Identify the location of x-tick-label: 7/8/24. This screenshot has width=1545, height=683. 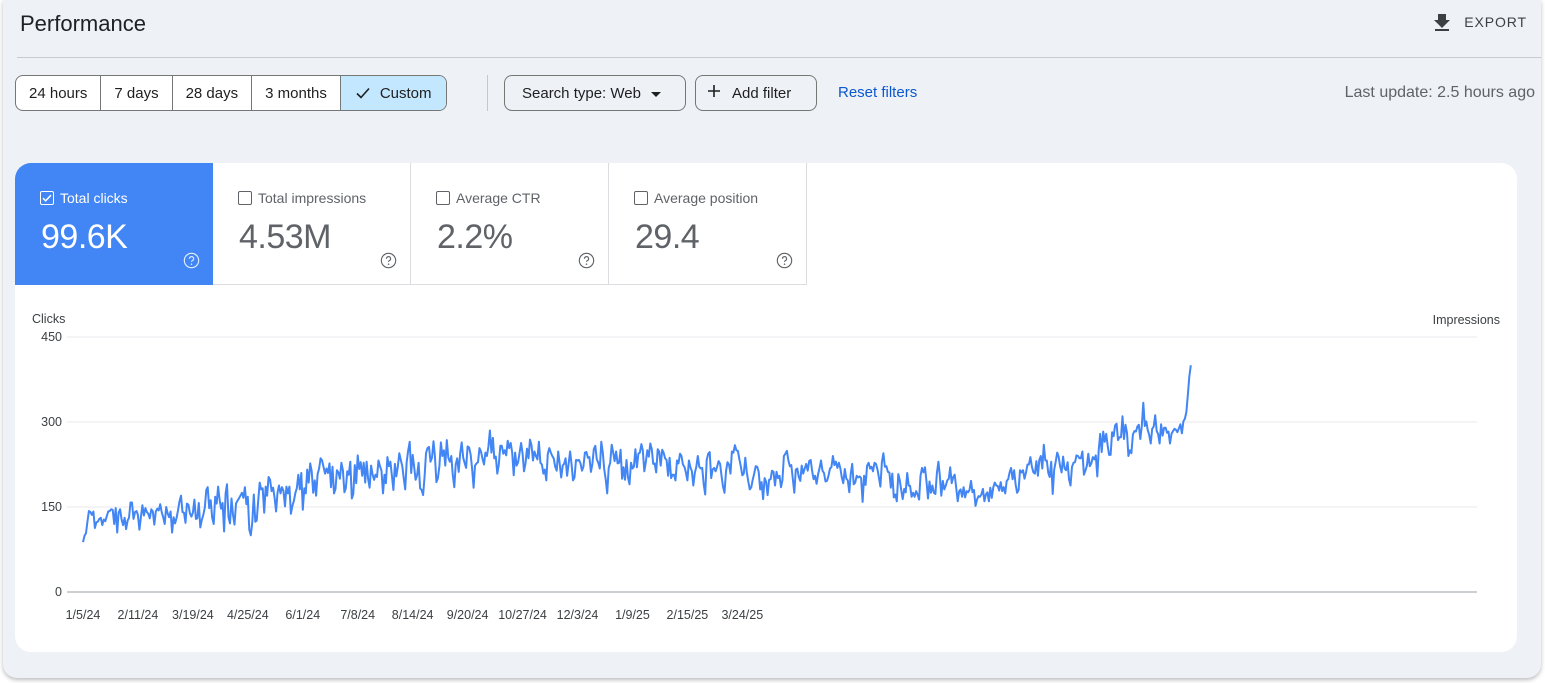
(357, 615).